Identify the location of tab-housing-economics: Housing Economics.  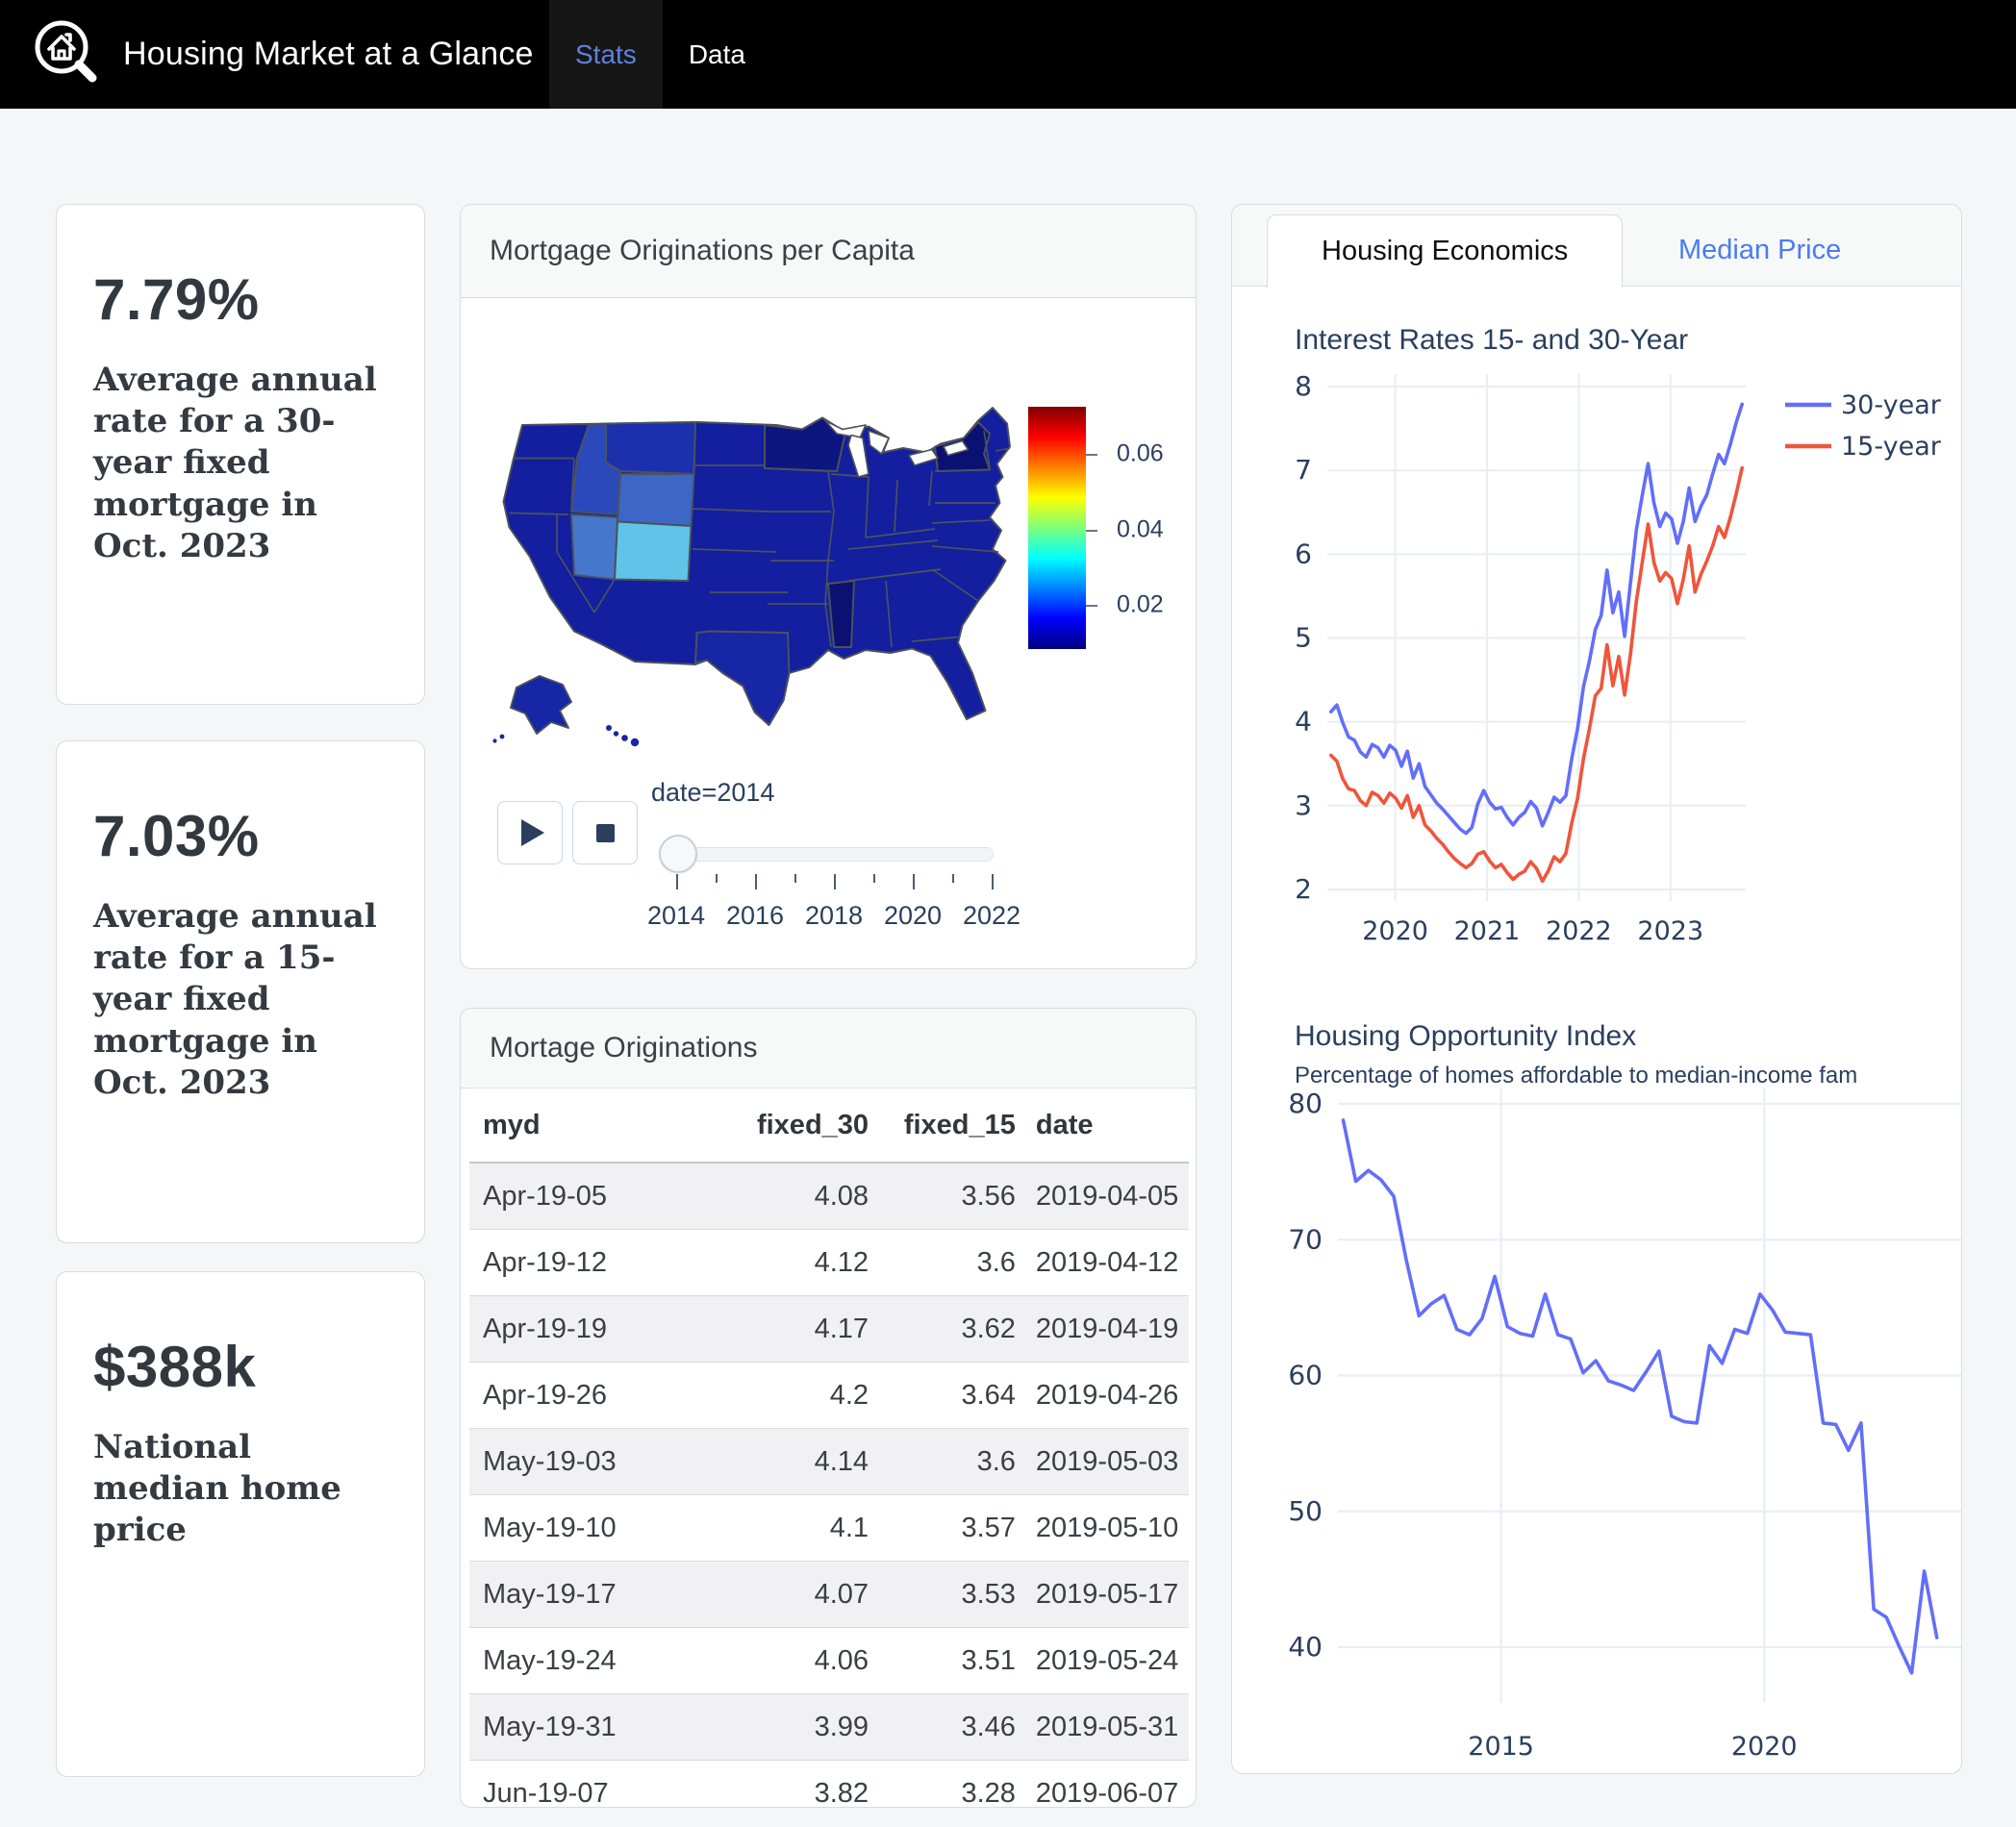
(1446, 251).